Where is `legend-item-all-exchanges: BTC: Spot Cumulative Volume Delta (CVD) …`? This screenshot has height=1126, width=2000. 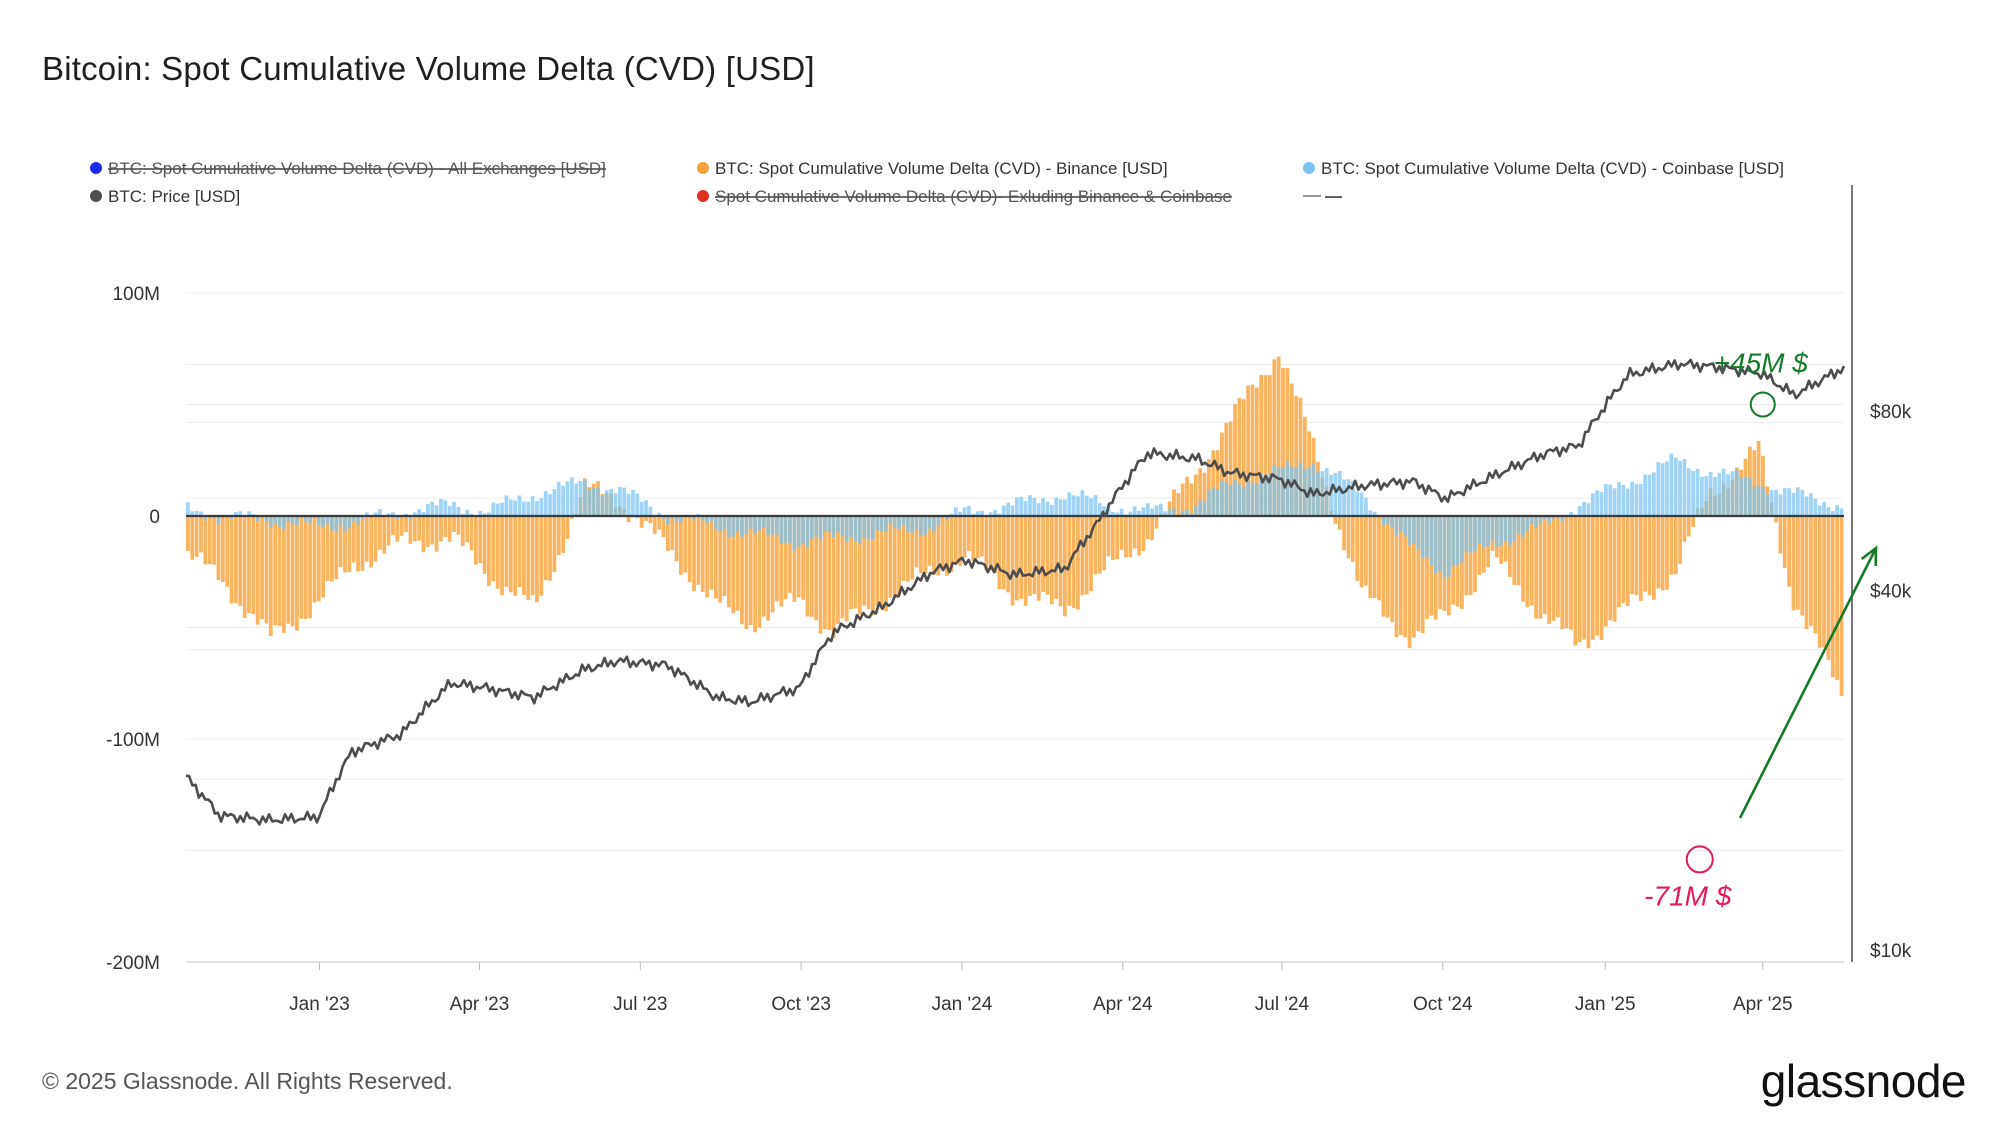
legend-item-all-exchanges: BTC: Spot Cumulative Volume Delta (CVD) … is located at coordinates (348, 168).